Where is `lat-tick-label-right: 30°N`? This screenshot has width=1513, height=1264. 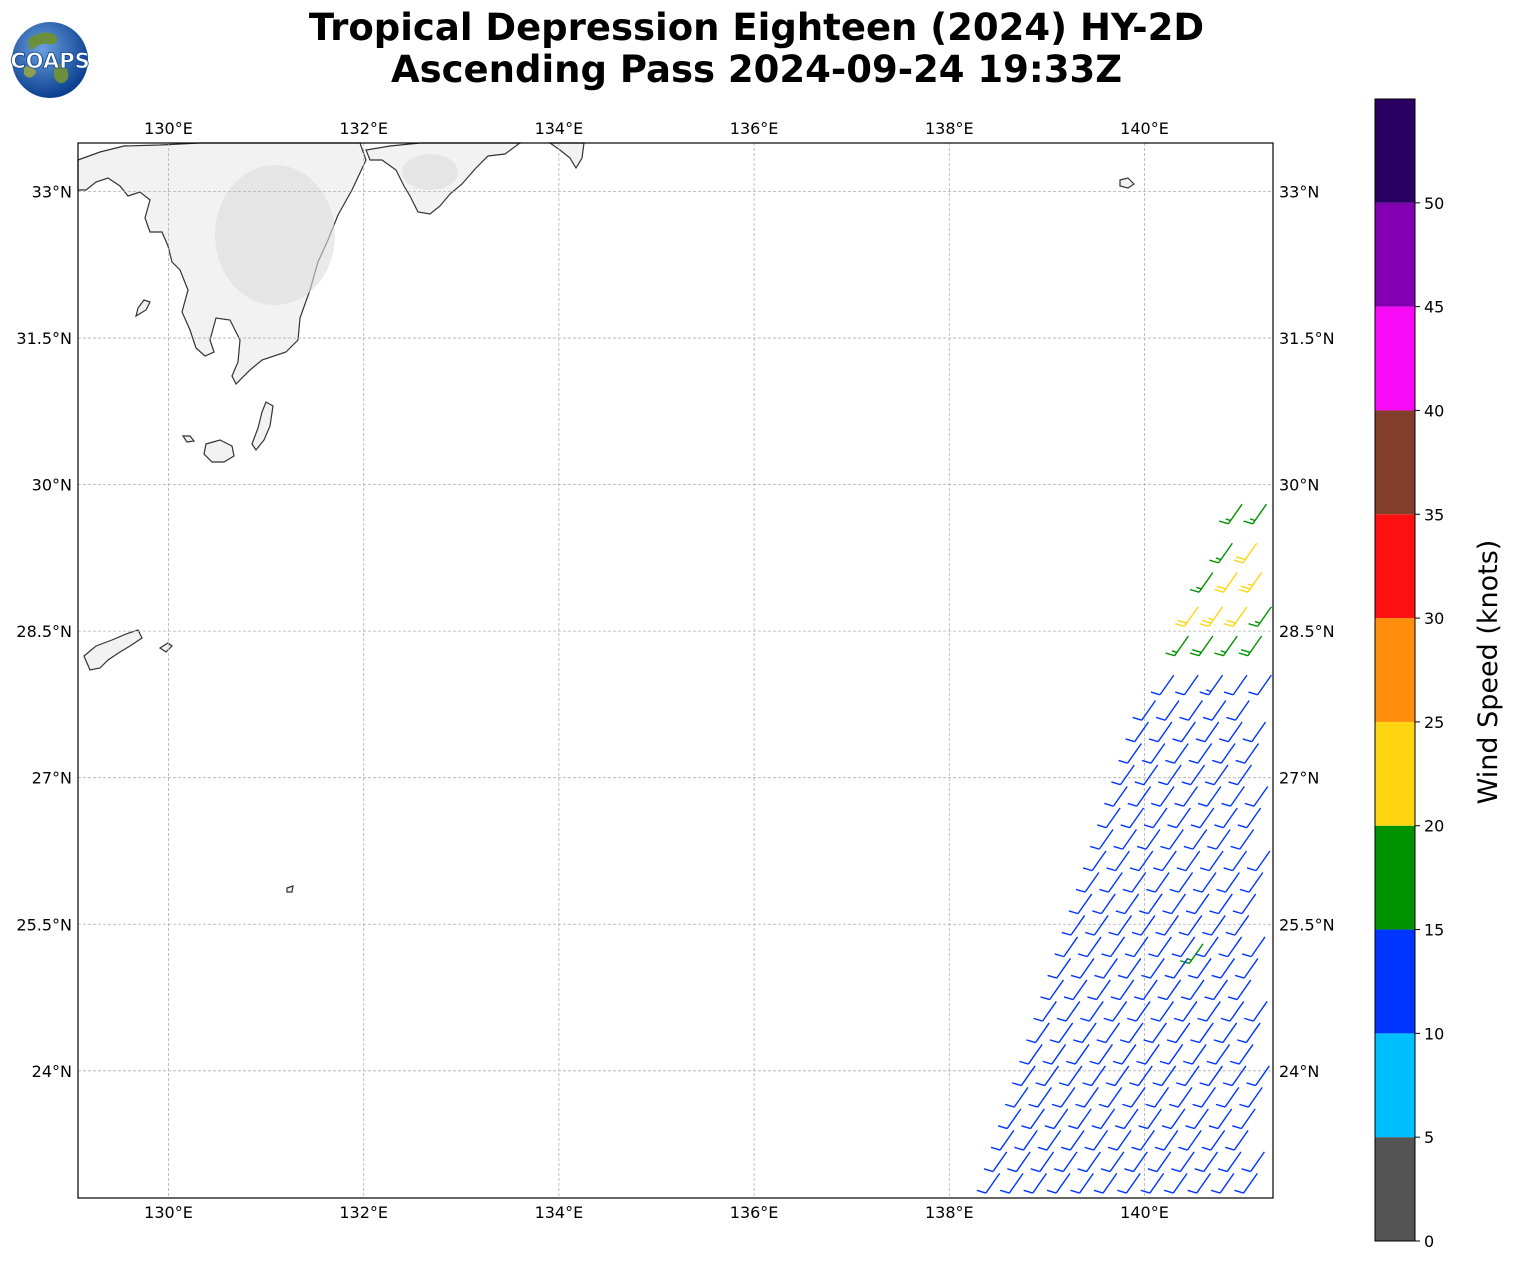 lat-tick-label-right: 30°N is located at coordinates (1299, 485).